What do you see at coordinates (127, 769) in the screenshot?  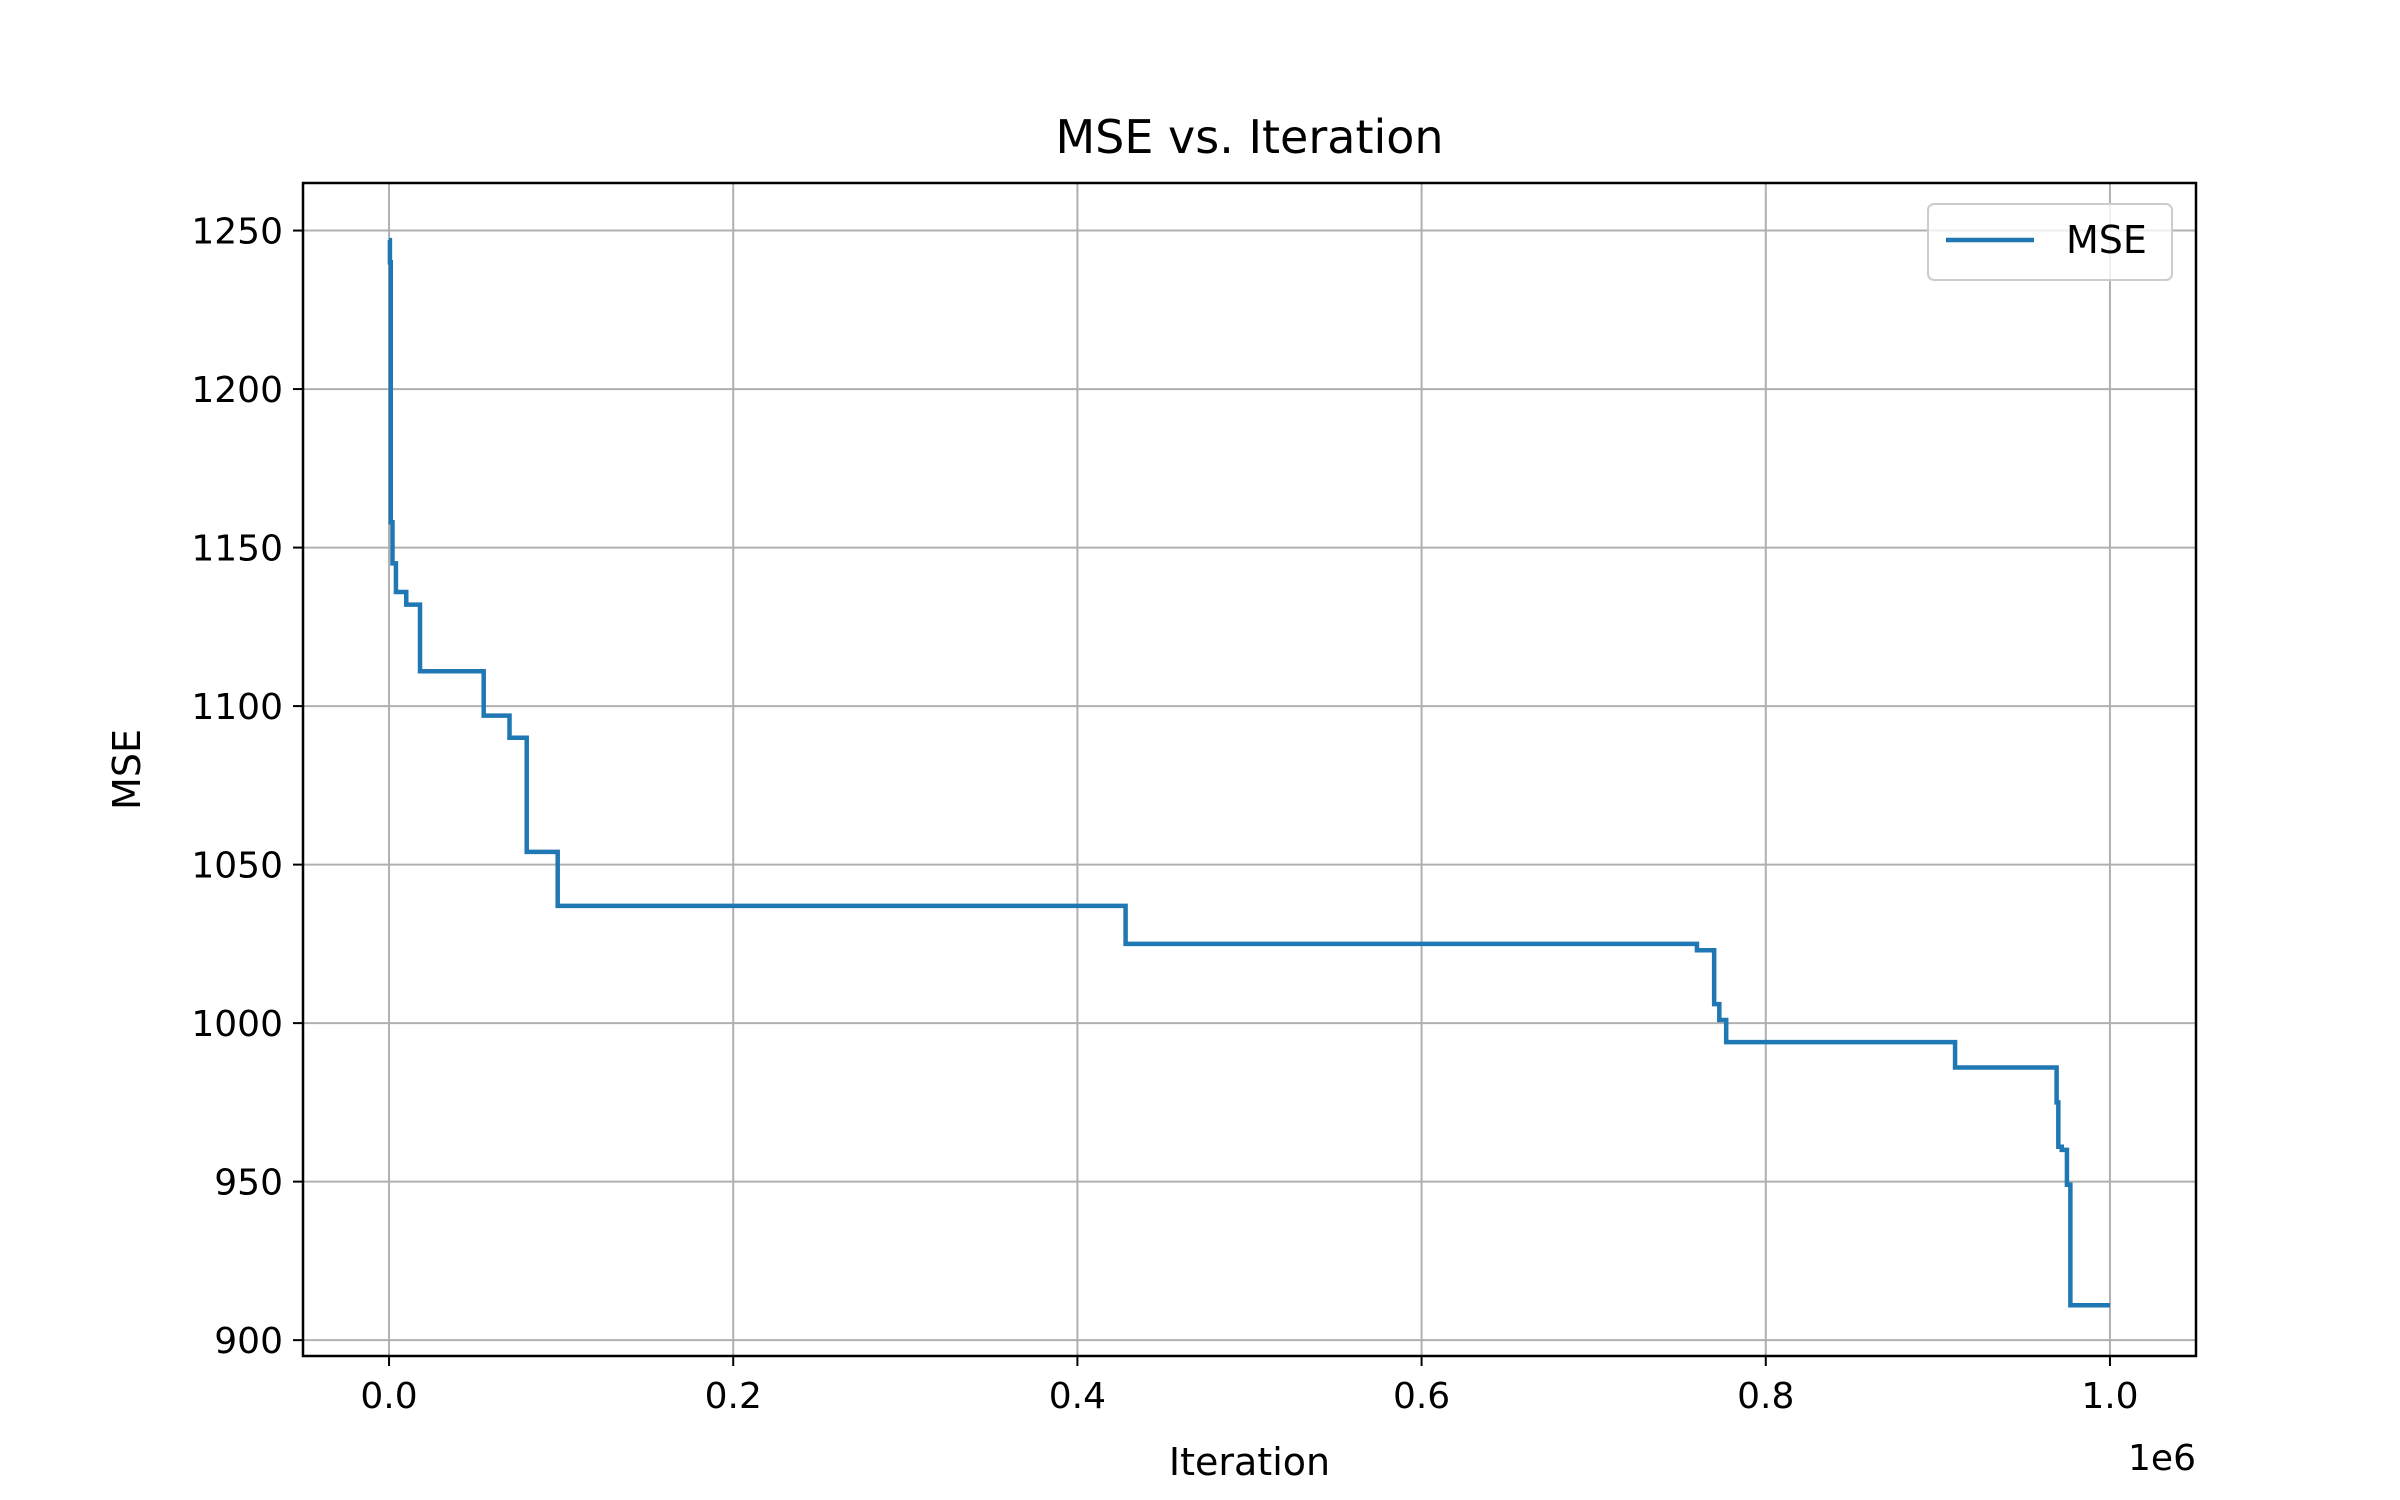 I see `y-axis-label: MSE` at bounding box center [127, 769].